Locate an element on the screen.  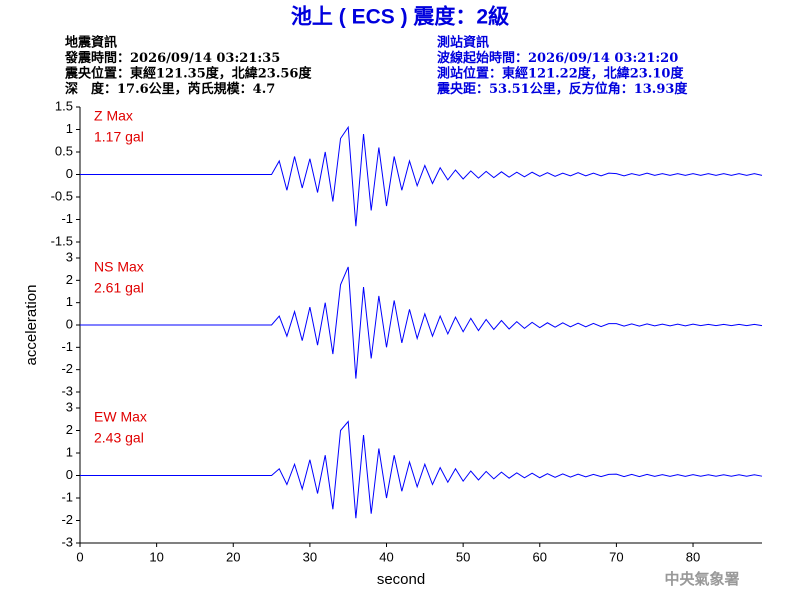
x-tick-label: 30 is located at coordinates (310, 556).